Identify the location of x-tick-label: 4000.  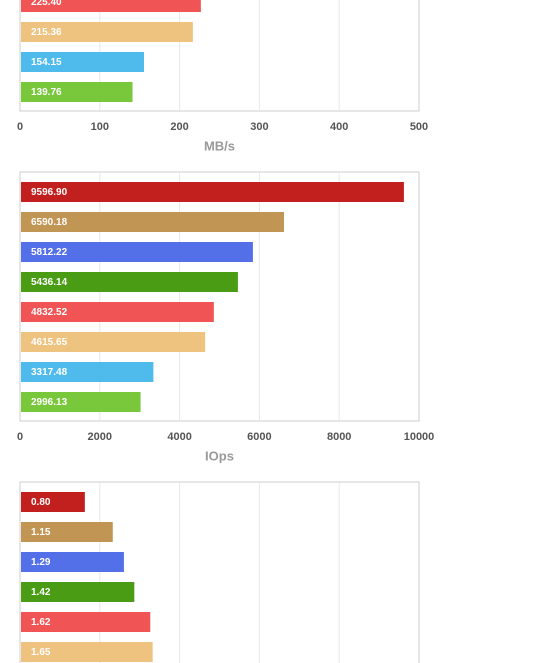
(179, 437).